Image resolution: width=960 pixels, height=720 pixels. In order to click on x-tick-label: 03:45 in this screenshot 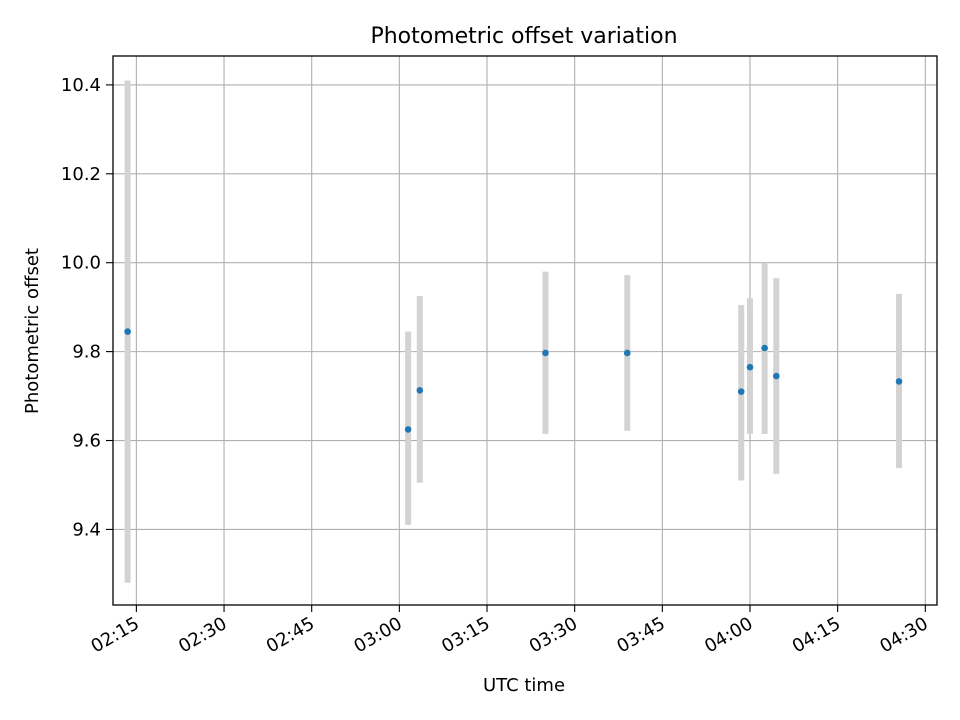, I will do `click(640, 635)`.